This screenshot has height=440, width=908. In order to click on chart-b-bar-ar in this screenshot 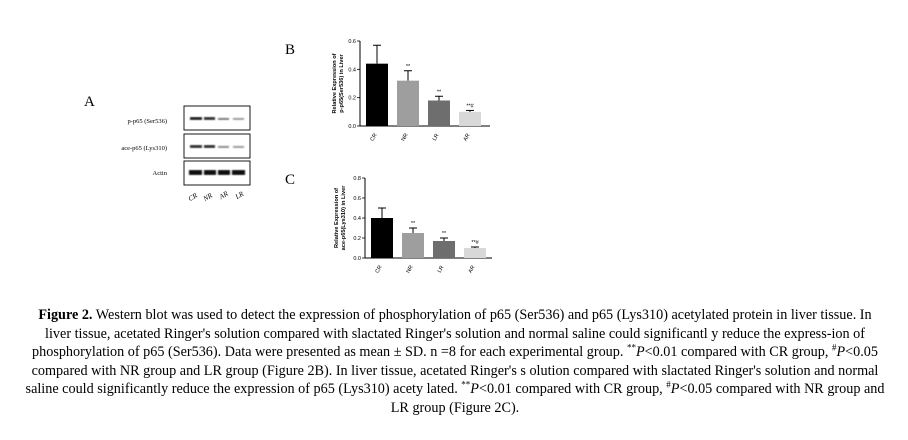, I will do `click(470, 118)`.